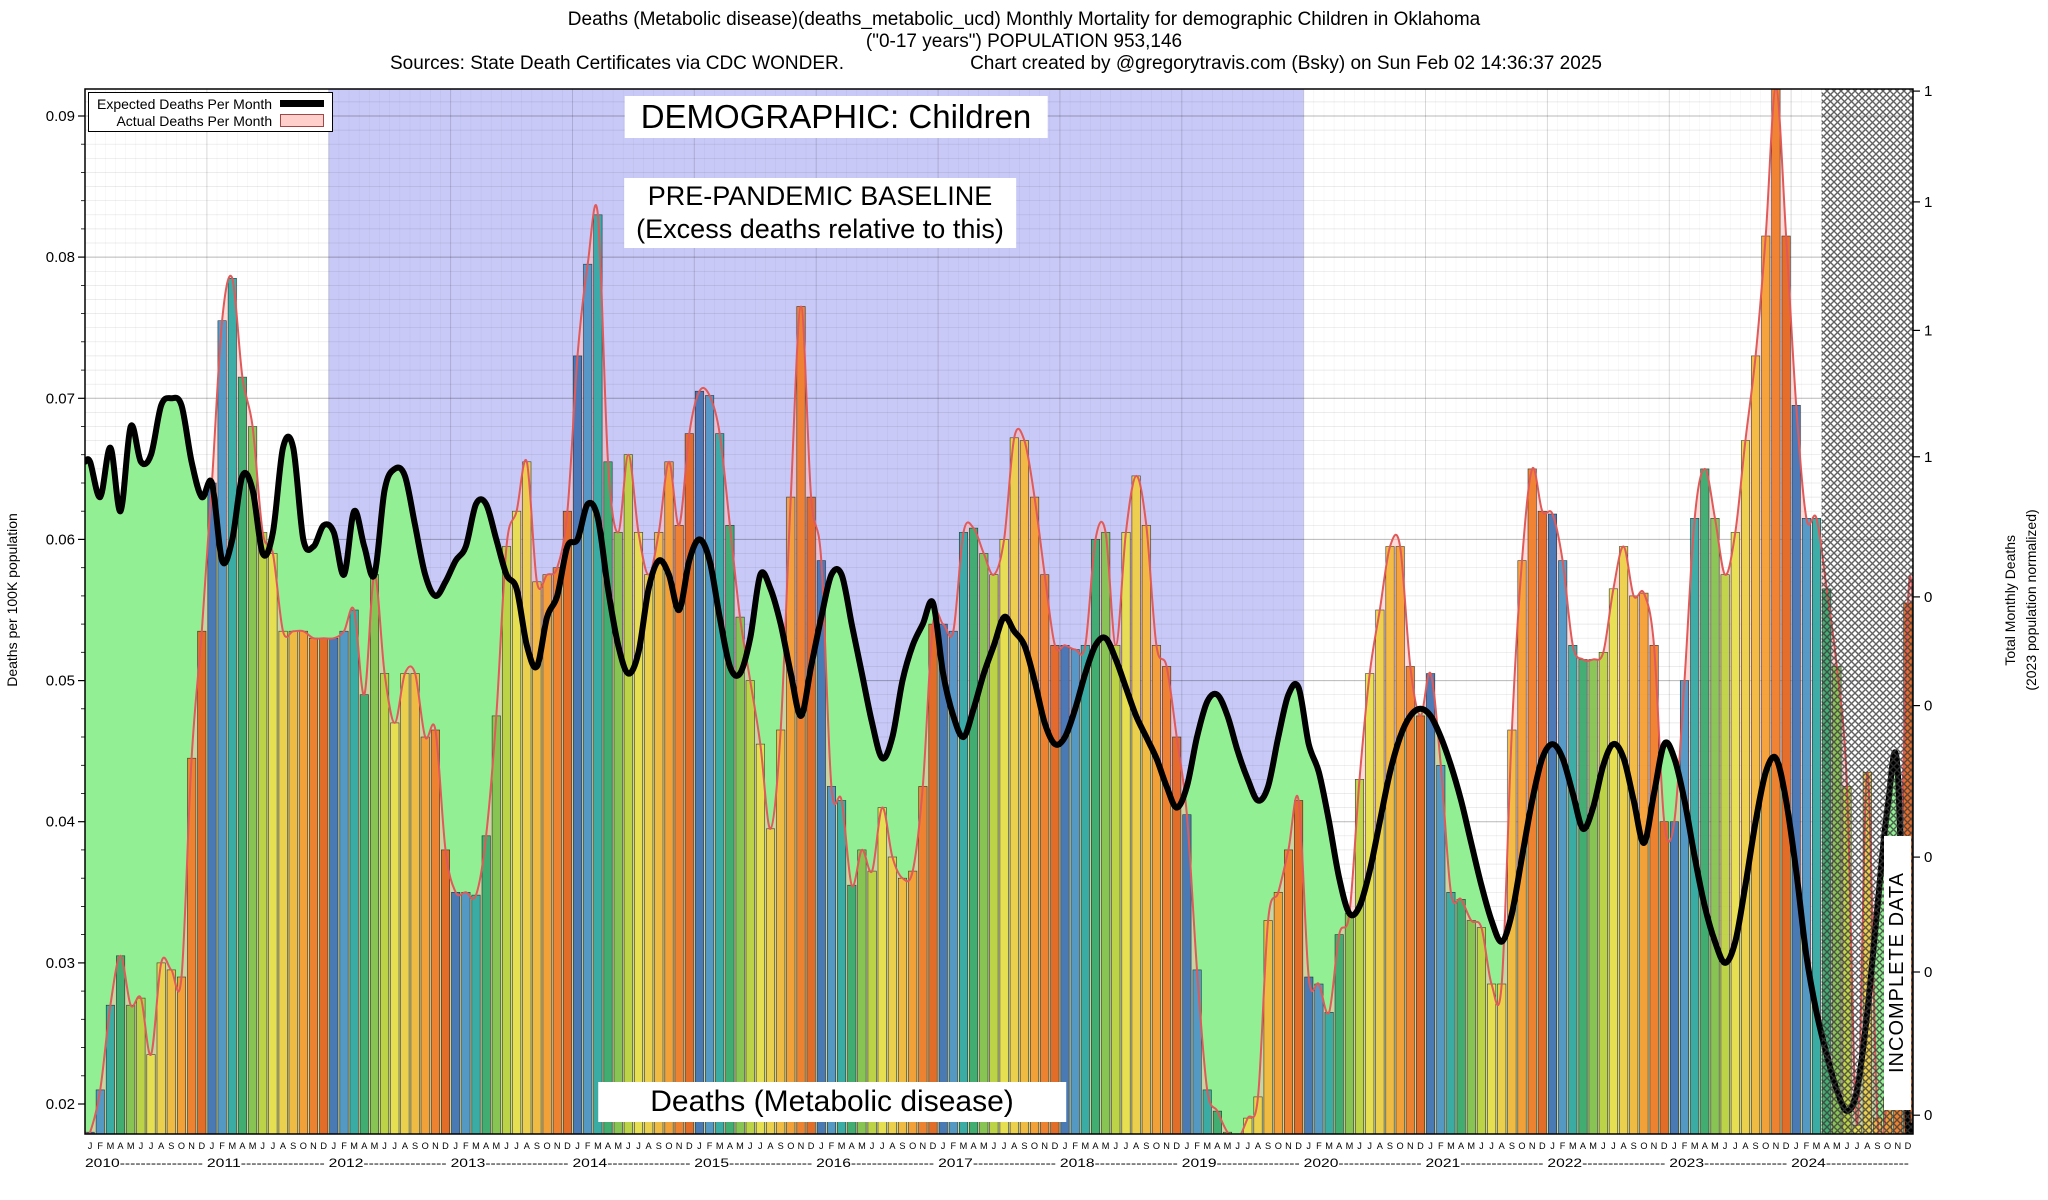  What do you see at coordinates (60, 398) in the screenshot?
I see `svg-text: 0.07` at bounding box center [60, 398].